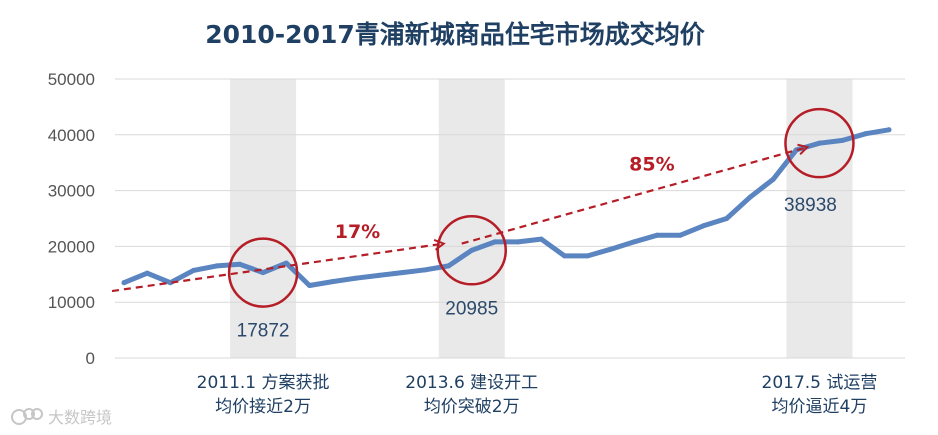 Image resolution: width=938 pixels, height=435 pixels. Describe the element at coordinates (820, 383) in the screenshot. I see `annotation-line: 2017.5 试运营` at that location.